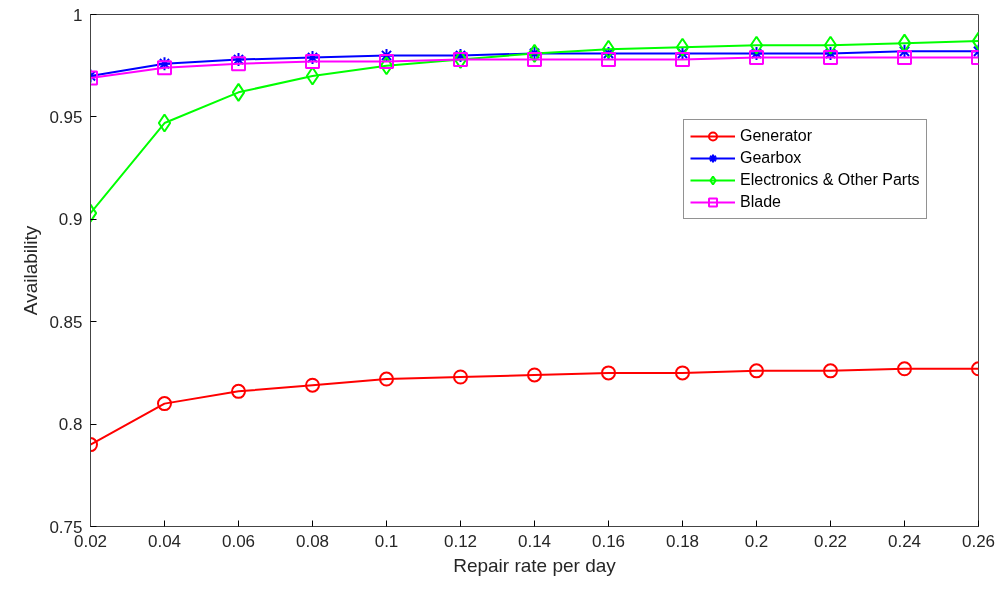 This screenshot has height=594, width=1003. Describe the element at coordinates (830, 180) in the screenshot. I see `legend-label: Electronics & Other Parts` at that location.